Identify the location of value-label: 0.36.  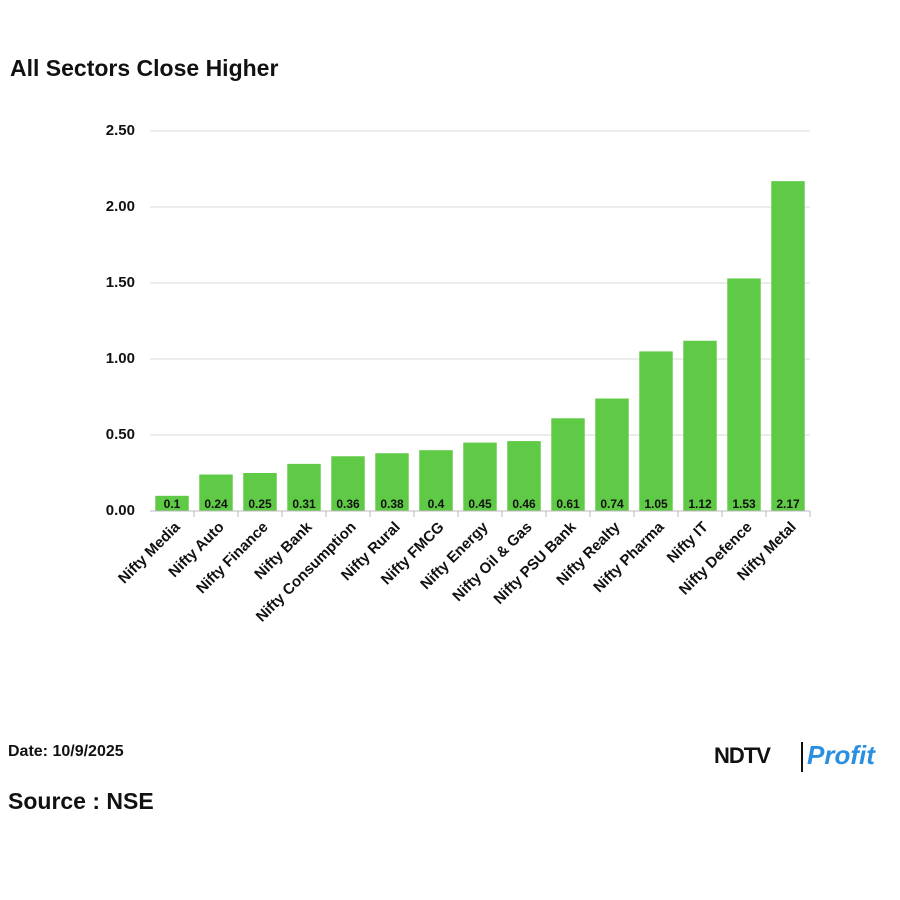
(348, 504).